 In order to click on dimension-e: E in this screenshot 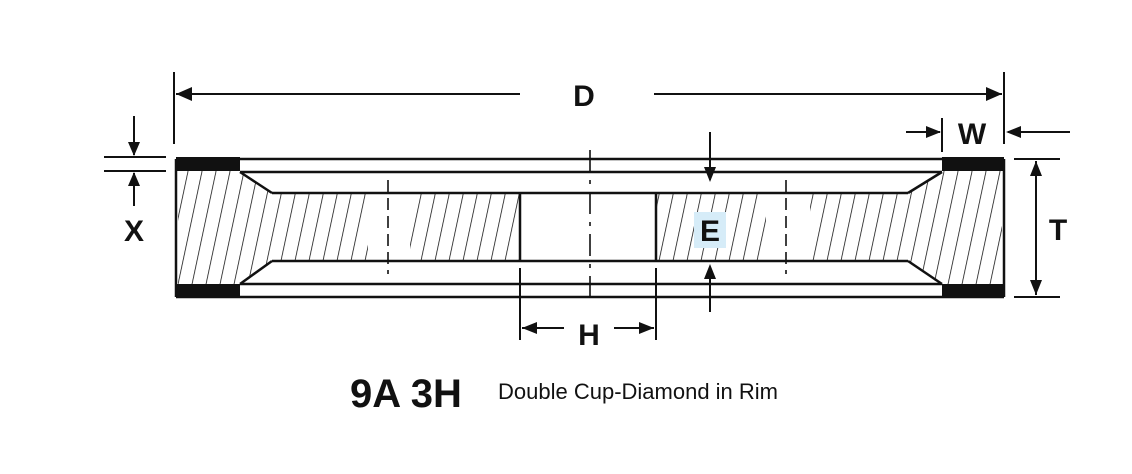, I will do `click(710, 222)`.